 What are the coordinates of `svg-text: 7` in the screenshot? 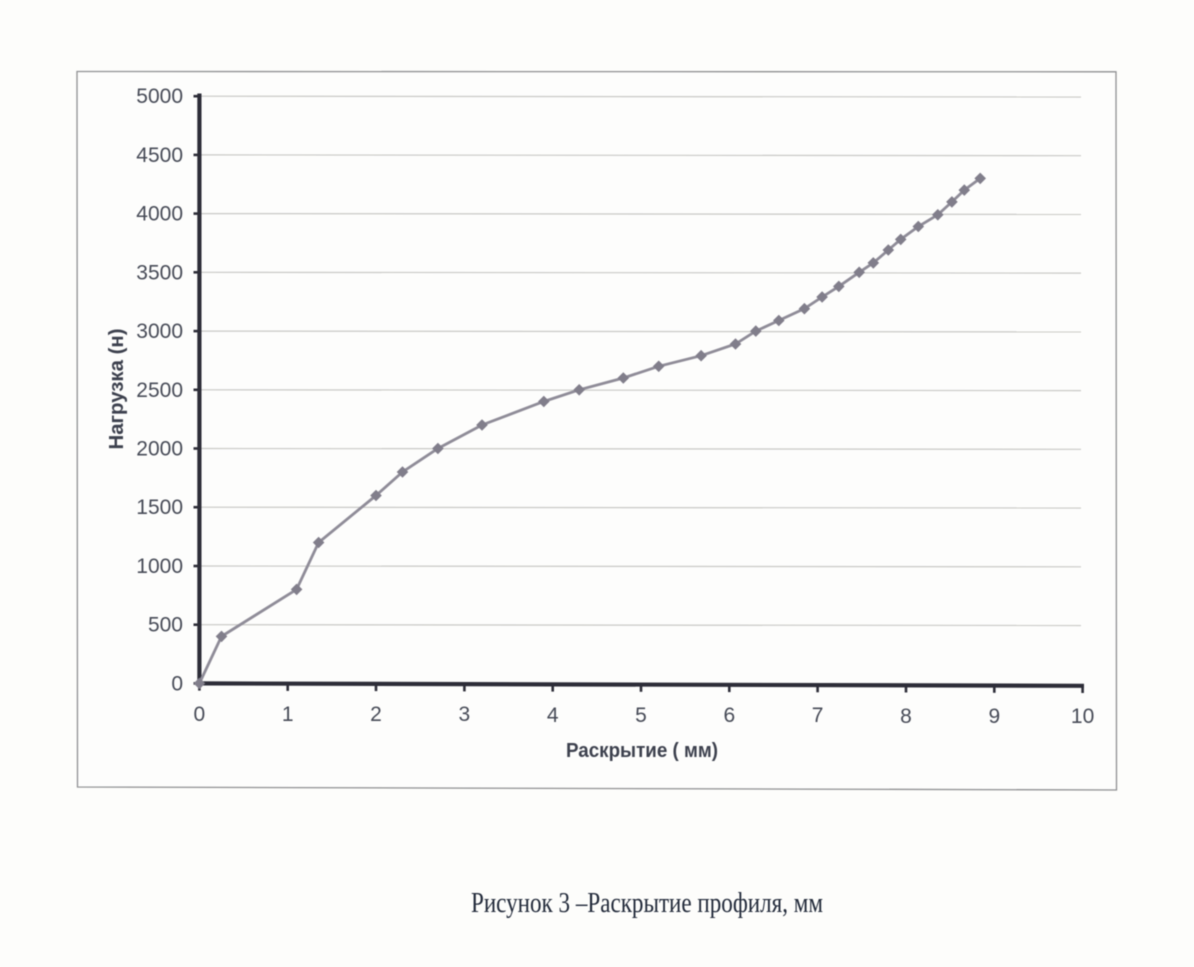 It's located at (818, 715).